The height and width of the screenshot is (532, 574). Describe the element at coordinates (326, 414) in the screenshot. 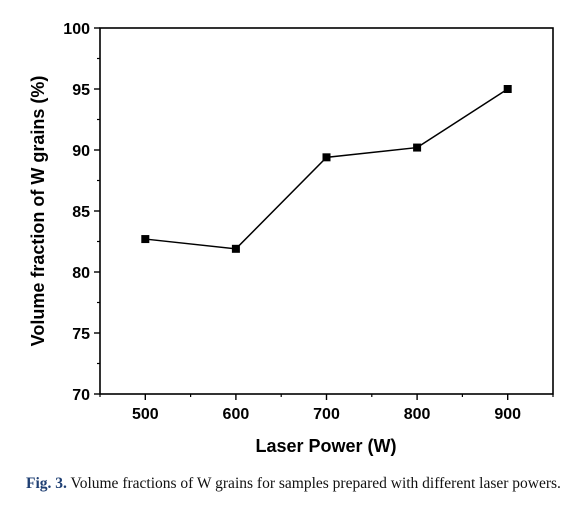

I see `x-tick-label: 700` at that location.